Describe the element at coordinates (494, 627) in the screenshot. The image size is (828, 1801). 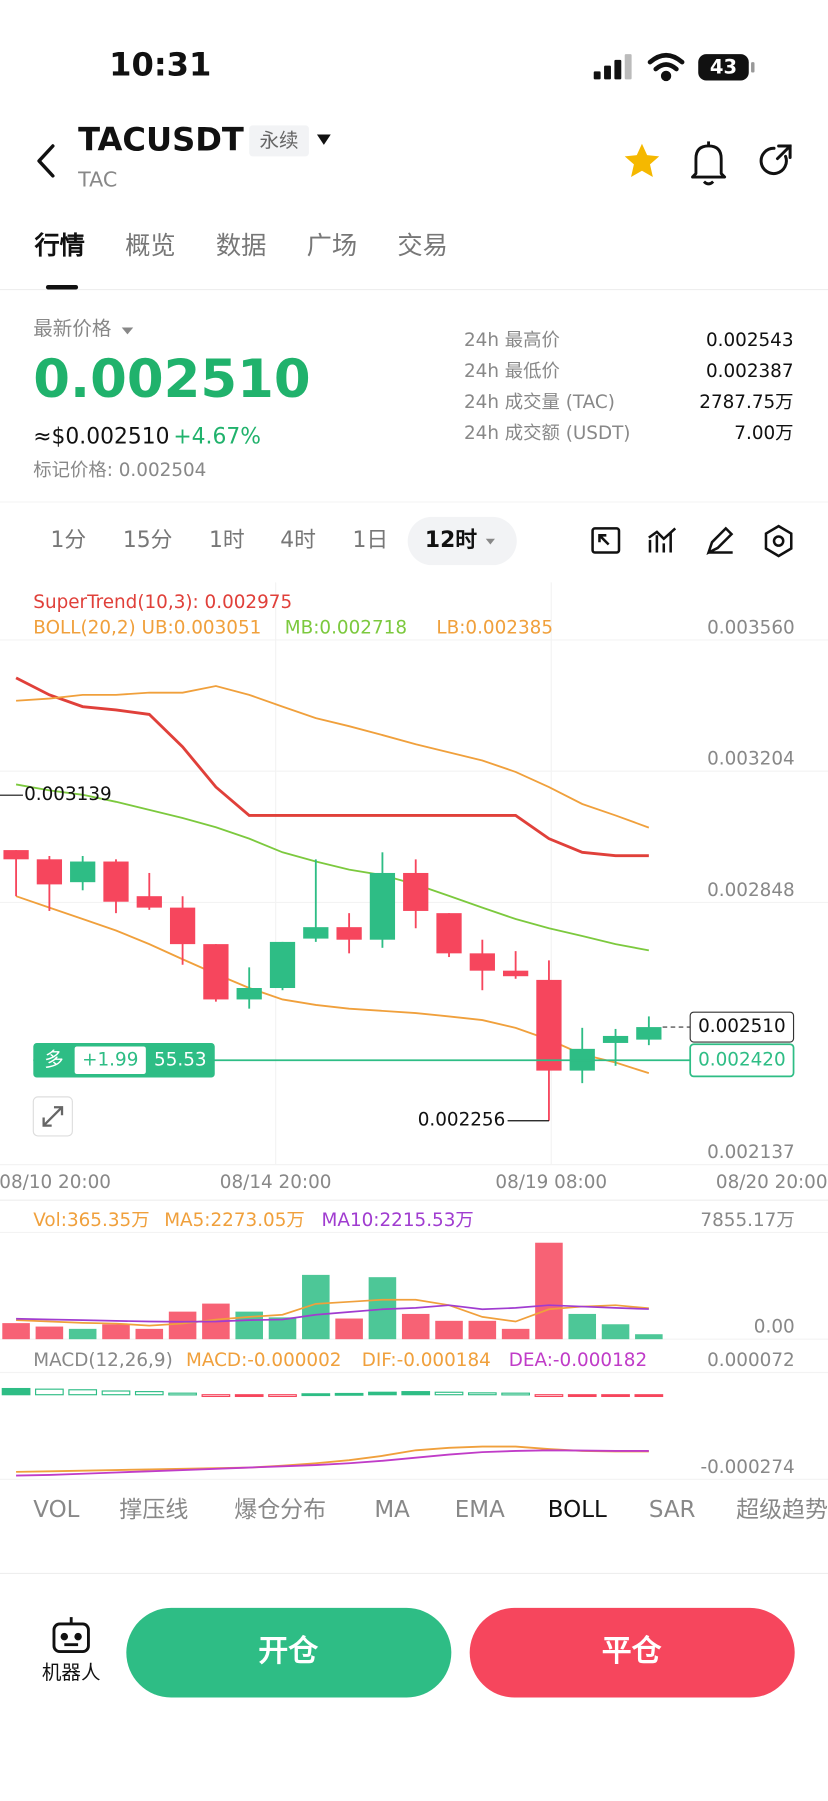
I see `legend-entry: LB:0.002385` at that location.